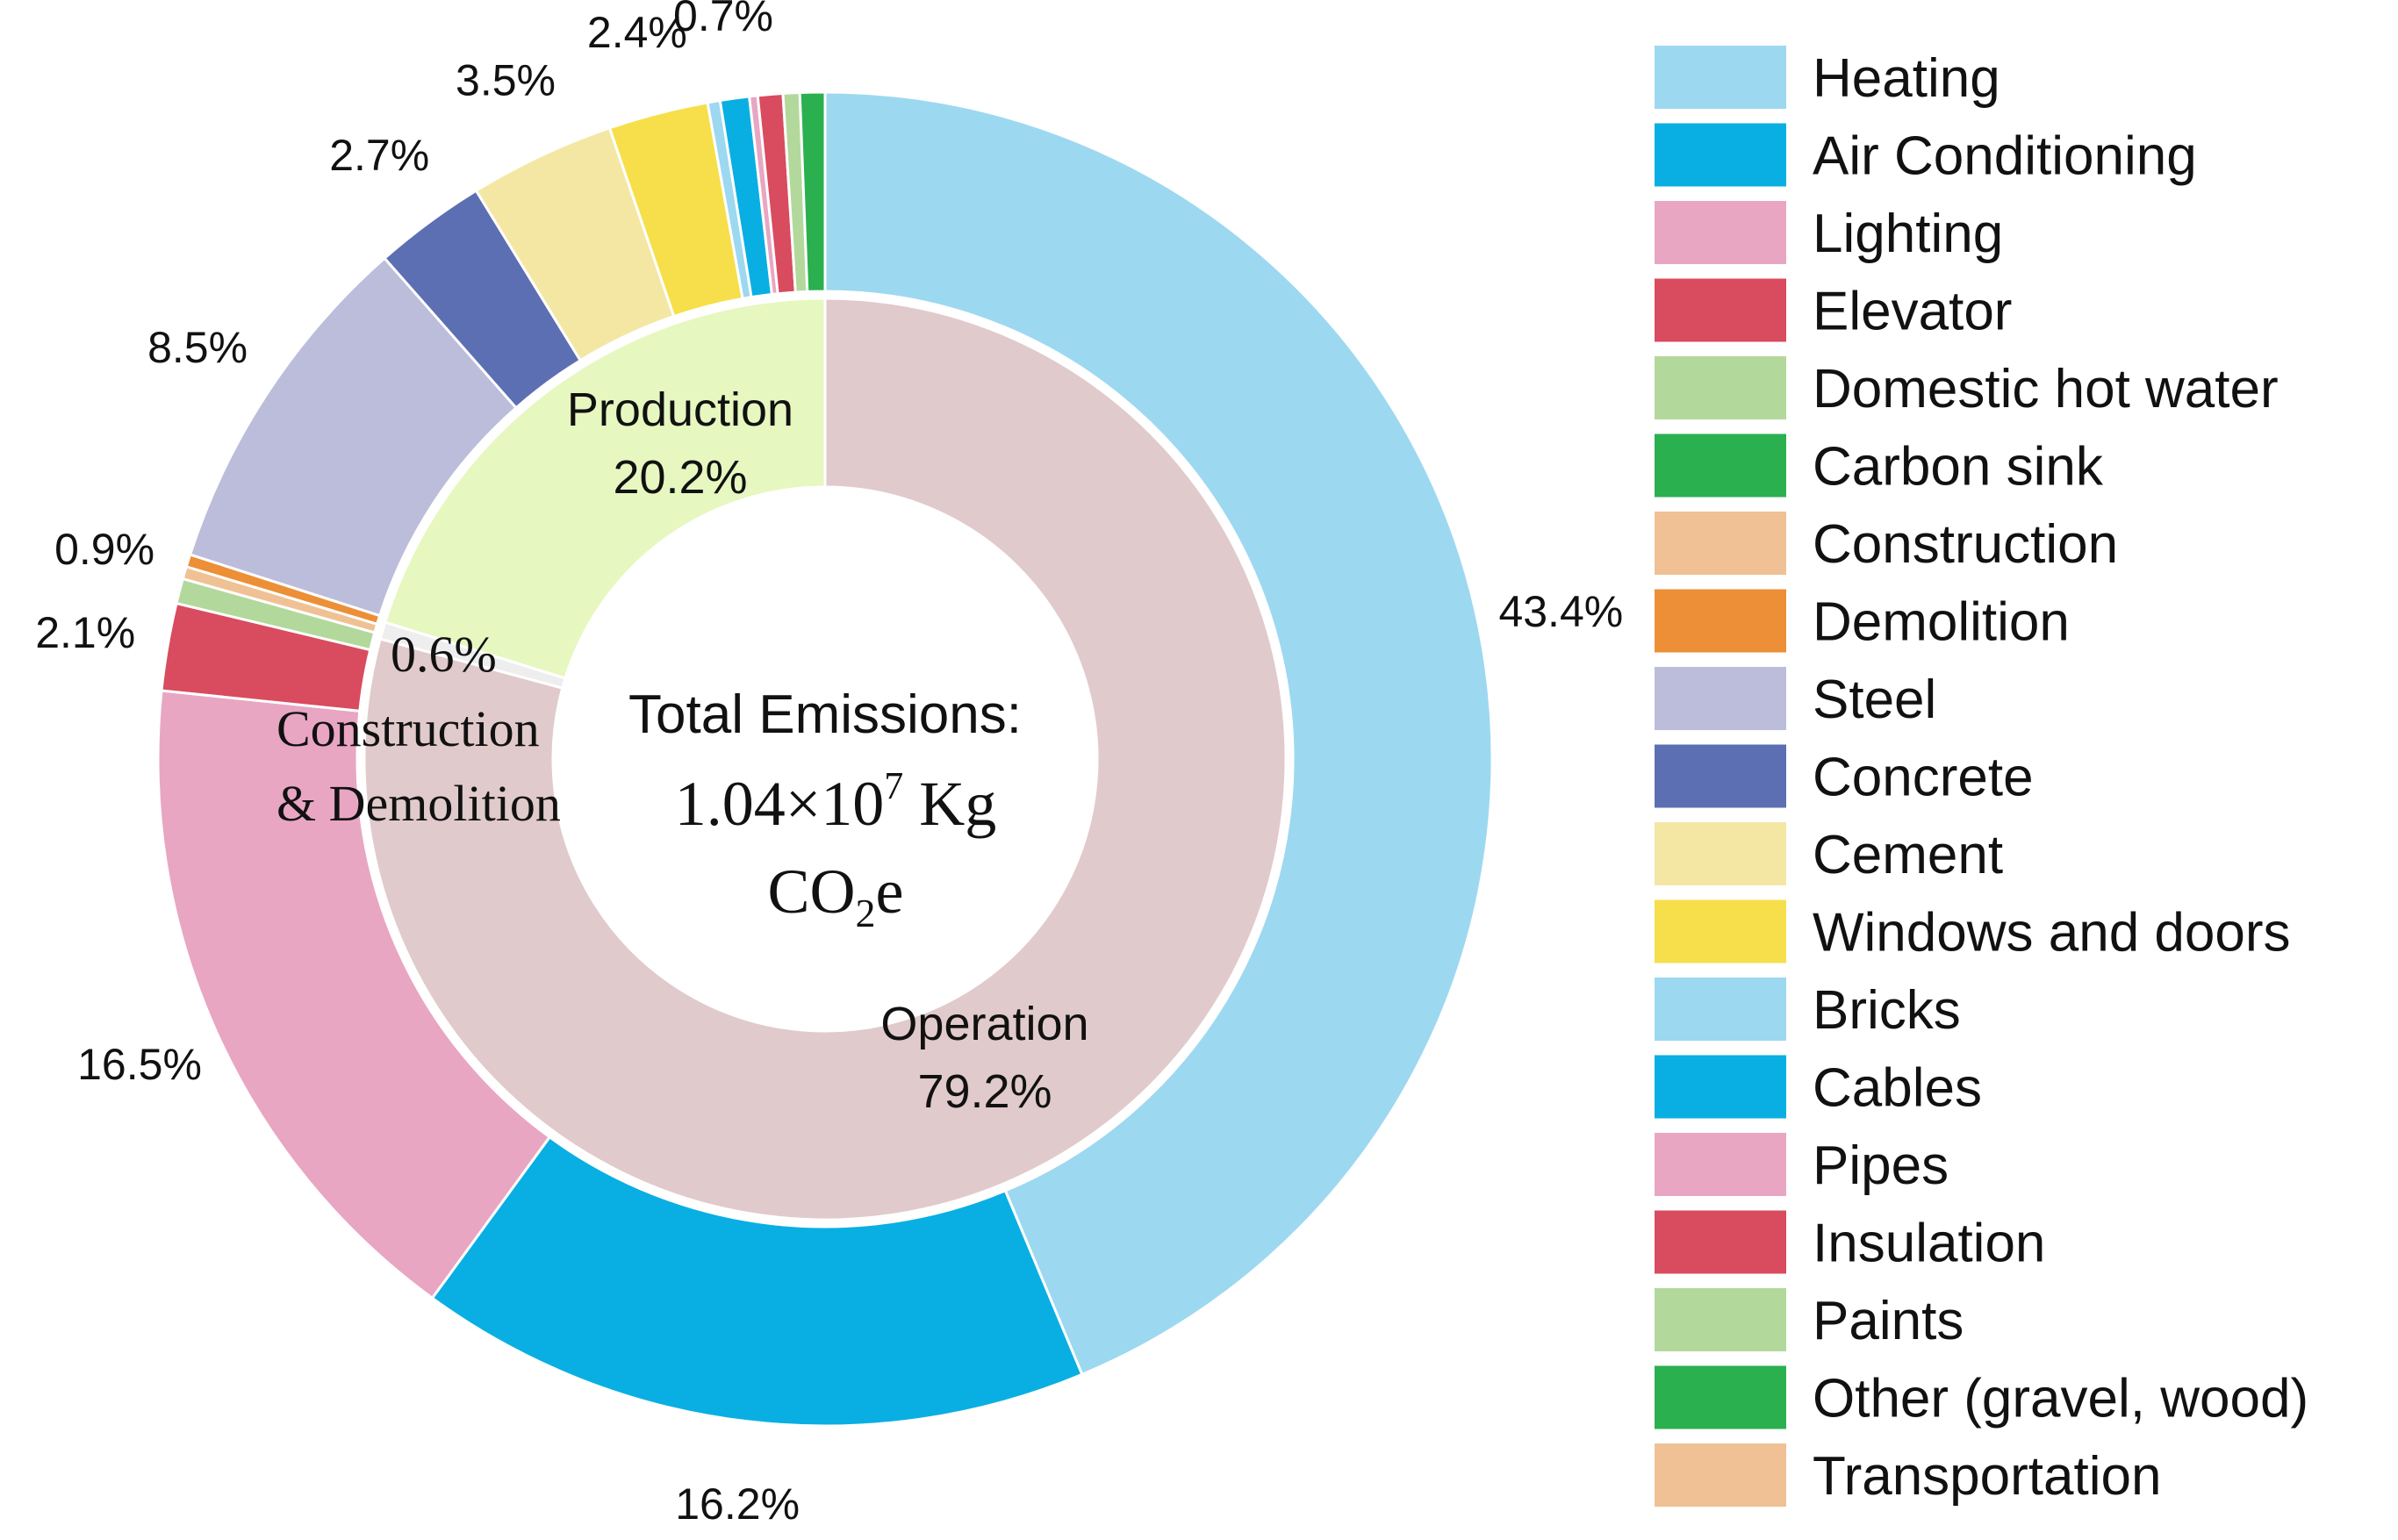 The image size is (2398, 1540). What do you see at coordinates (2005, 156) in the screenshot?
I see `legend-label-air-conditioning: Air Conditioning` at bounding box center [2005, 156].